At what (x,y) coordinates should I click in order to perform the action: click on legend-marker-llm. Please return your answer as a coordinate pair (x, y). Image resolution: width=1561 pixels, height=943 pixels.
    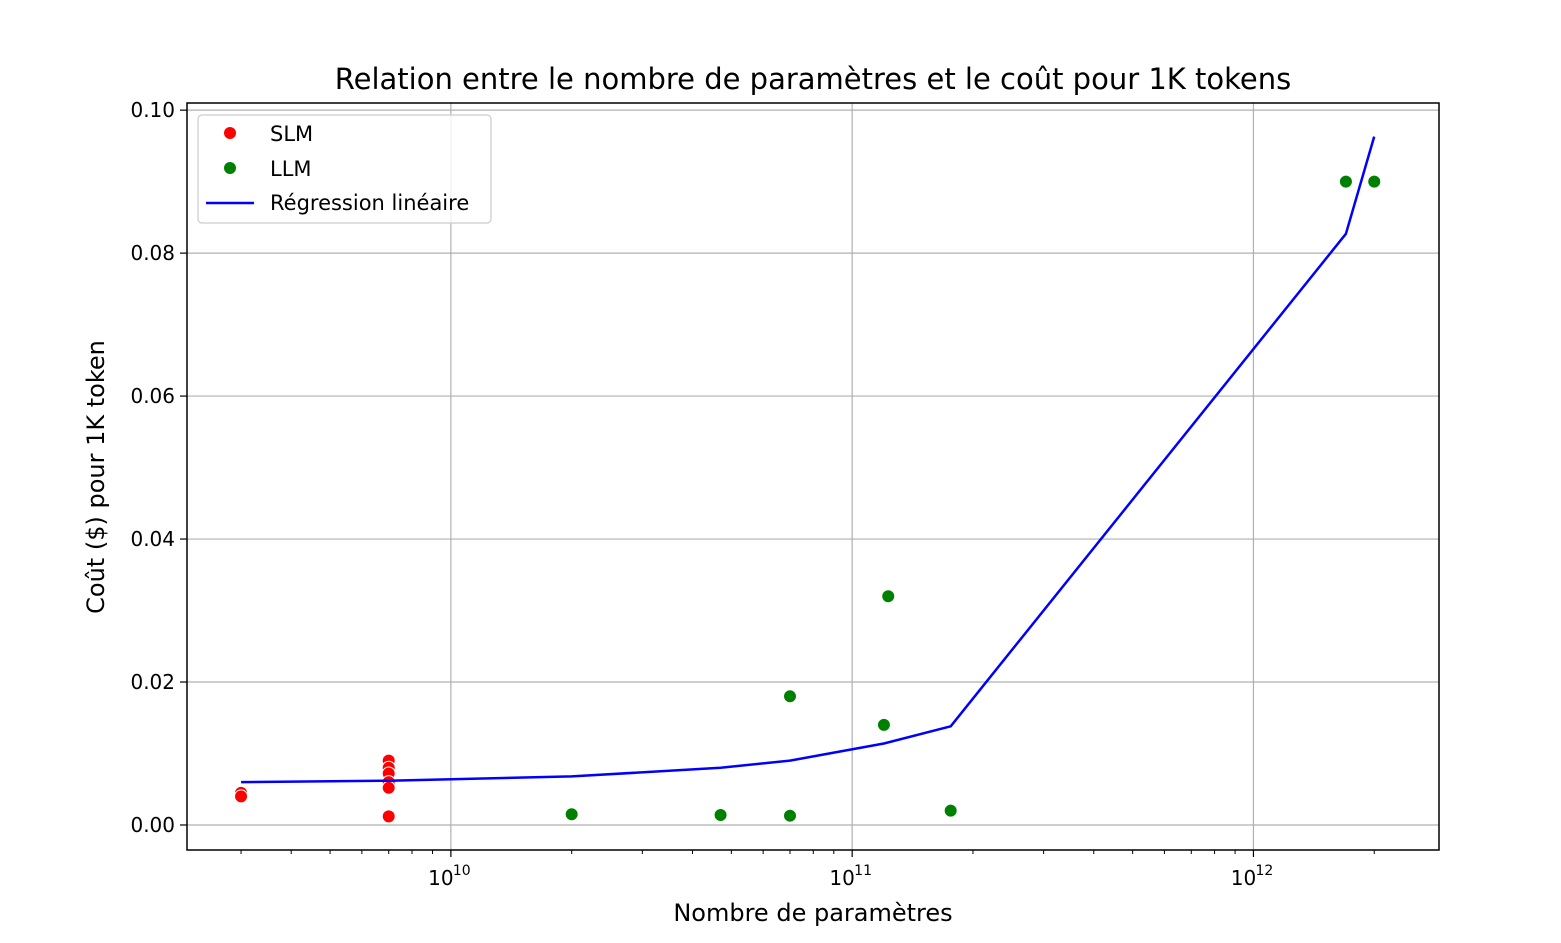
    Looking at the image, I should click on (230, 168).